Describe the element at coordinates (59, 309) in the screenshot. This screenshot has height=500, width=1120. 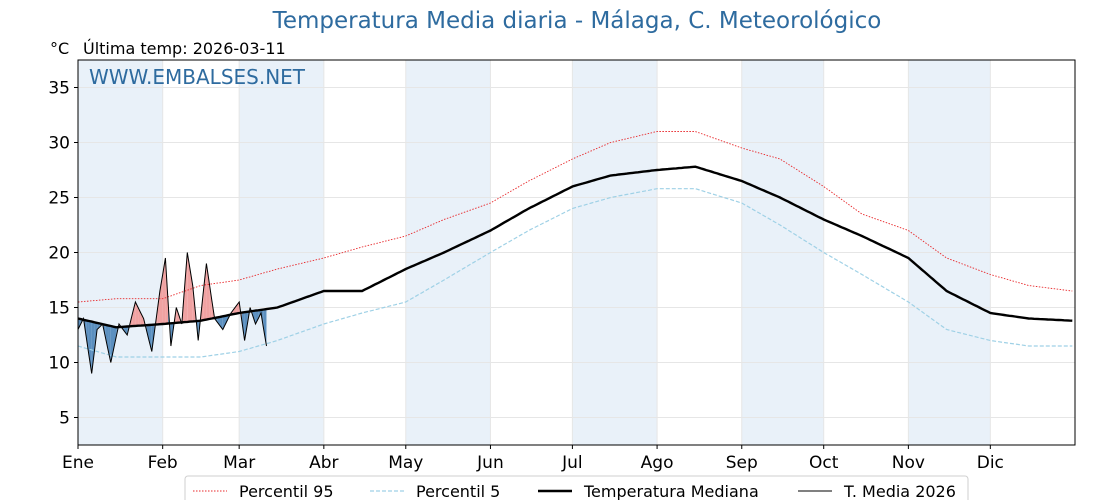
I see `y-tick-label: 15` at that location.